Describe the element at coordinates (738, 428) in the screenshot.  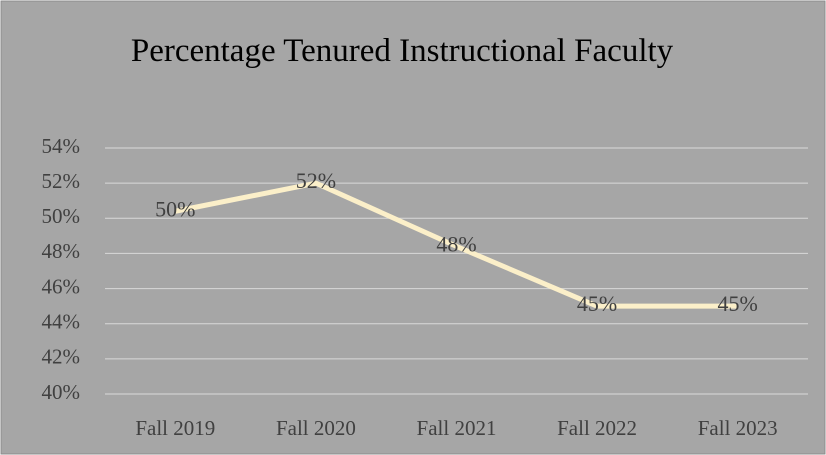
I see `x-tick-label: Fall 2023` at that location.